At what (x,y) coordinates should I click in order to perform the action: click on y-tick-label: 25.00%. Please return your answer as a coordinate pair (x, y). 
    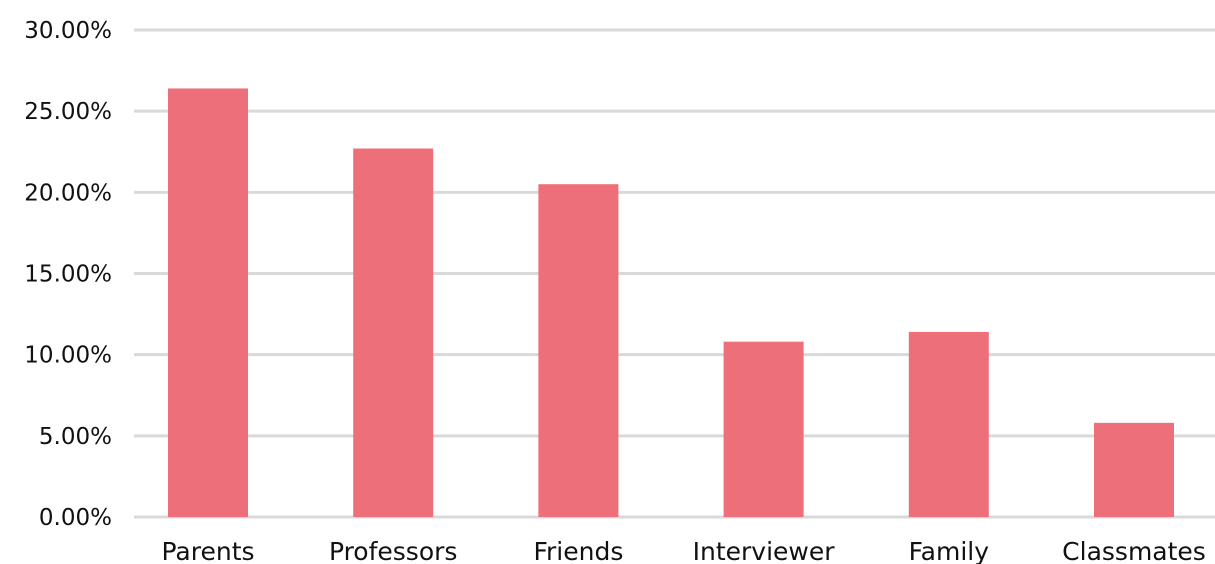
    Looking at the image, I should click on (68, 112).